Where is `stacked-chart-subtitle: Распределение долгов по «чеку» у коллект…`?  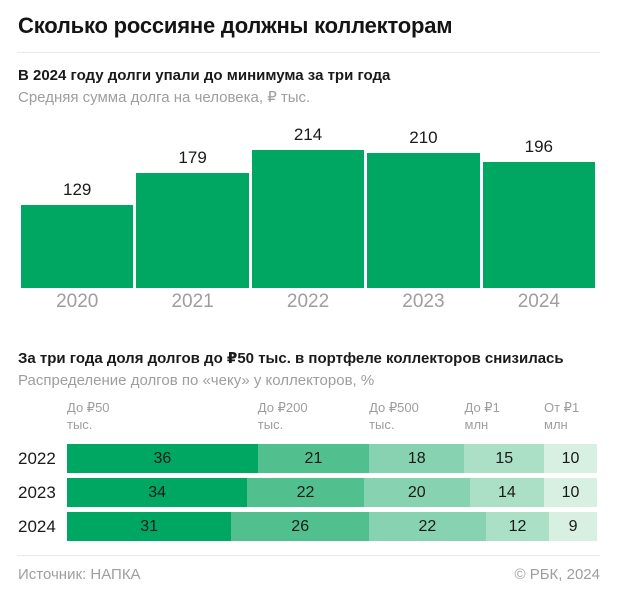
stacked-chart-subtitle: Распределение долгов по «чеку» у коллект… is located at coordinates (196, 380).